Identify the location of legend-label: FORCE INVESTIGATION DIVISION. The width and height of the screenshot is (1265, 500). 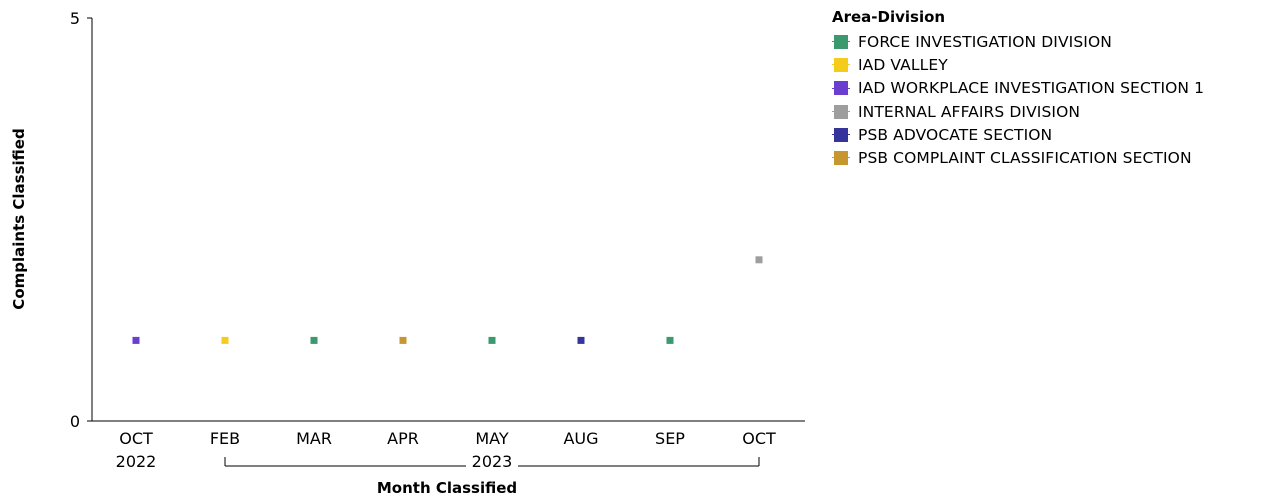
(985, 41).